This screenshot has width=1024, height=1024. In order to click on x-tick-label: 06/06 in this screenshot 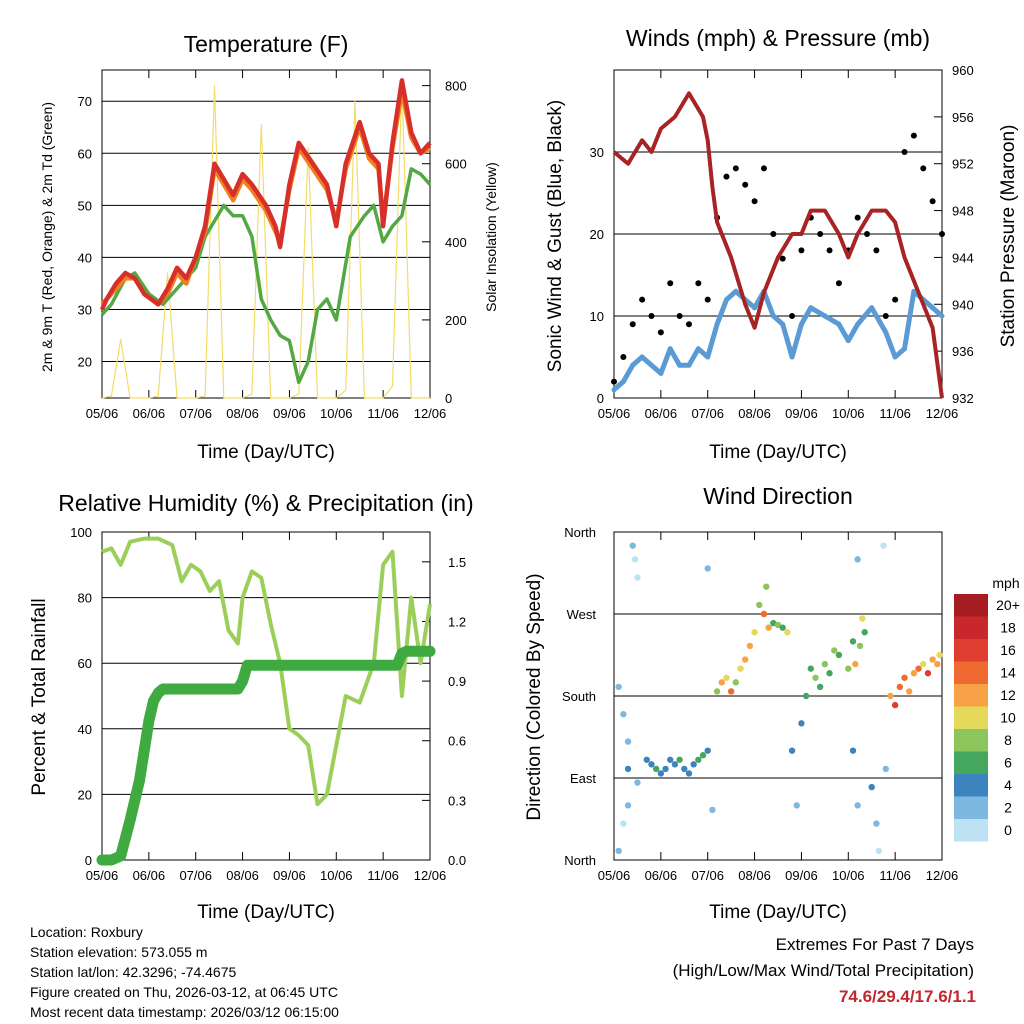, I will do `click(661, 875)`.